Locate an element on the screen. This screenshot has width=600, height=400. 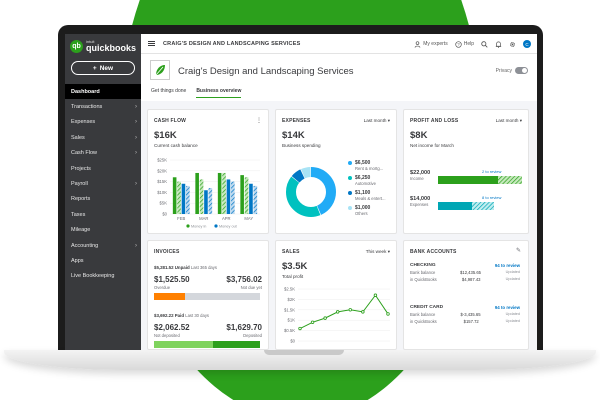
y-tick-label: $25K is located at coordinates (162, 160).